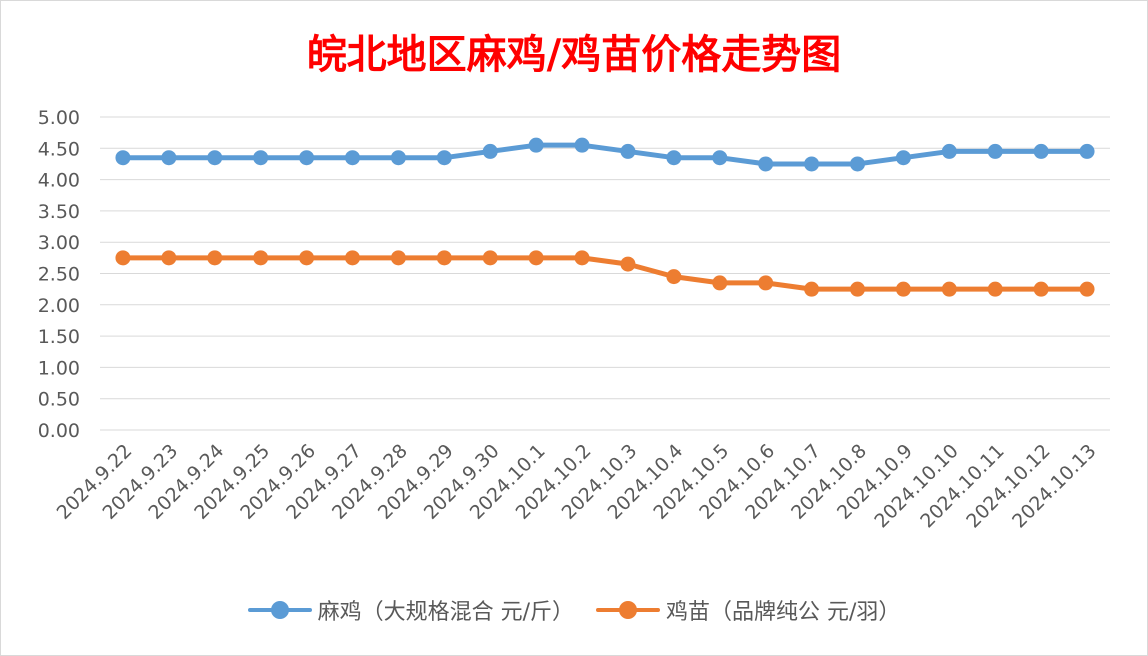  What do you see at coordinates (574, 54) in the screenshot?
I see `chart-title: 皖北地区麻鸡/鸡苗价格走势图` at bounding box center [574, 54].